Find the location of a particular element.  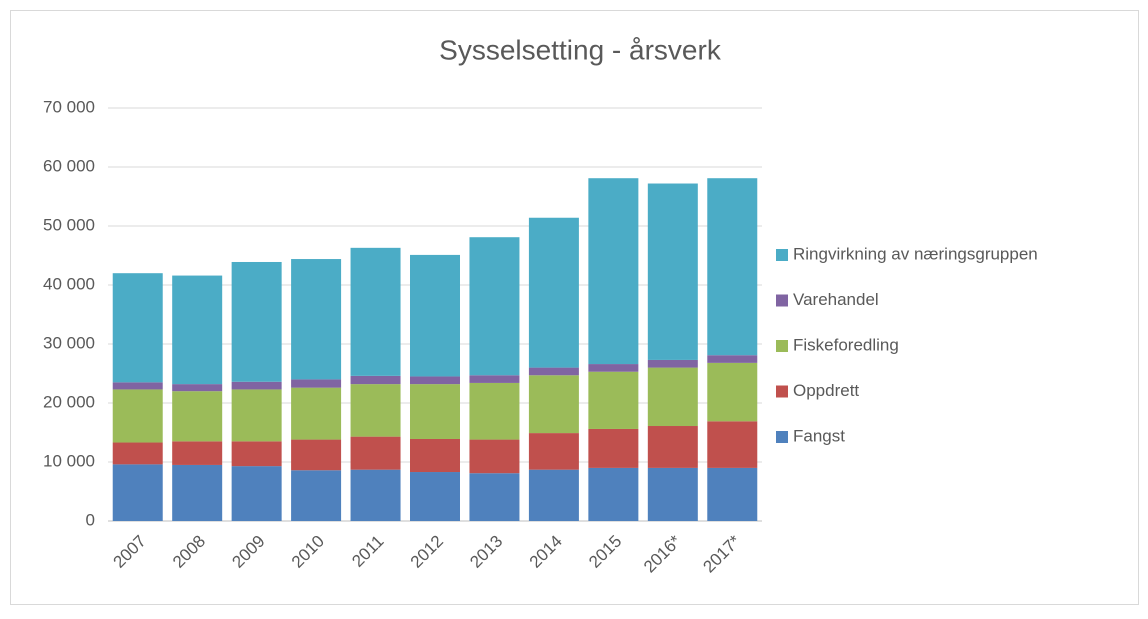

y-tick-label: 20 000 is located at coordinates (69, 401).